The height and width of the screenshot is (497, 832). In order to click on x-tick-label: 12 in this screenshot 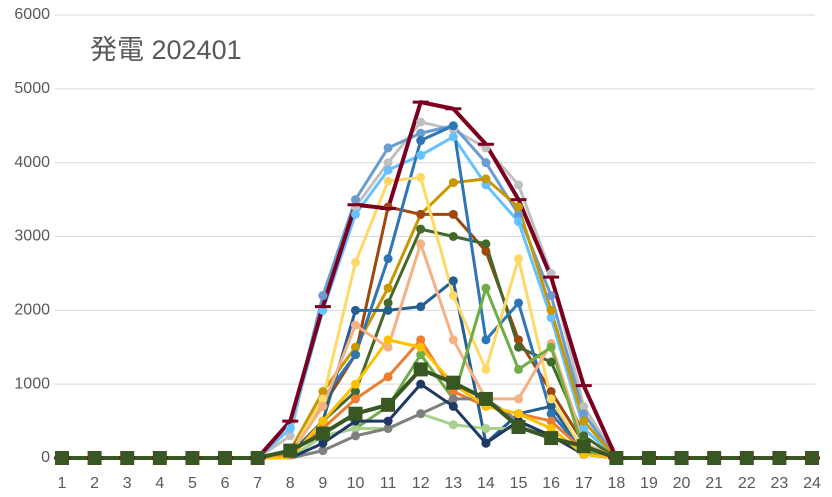, I will do `click(421, 483)`.